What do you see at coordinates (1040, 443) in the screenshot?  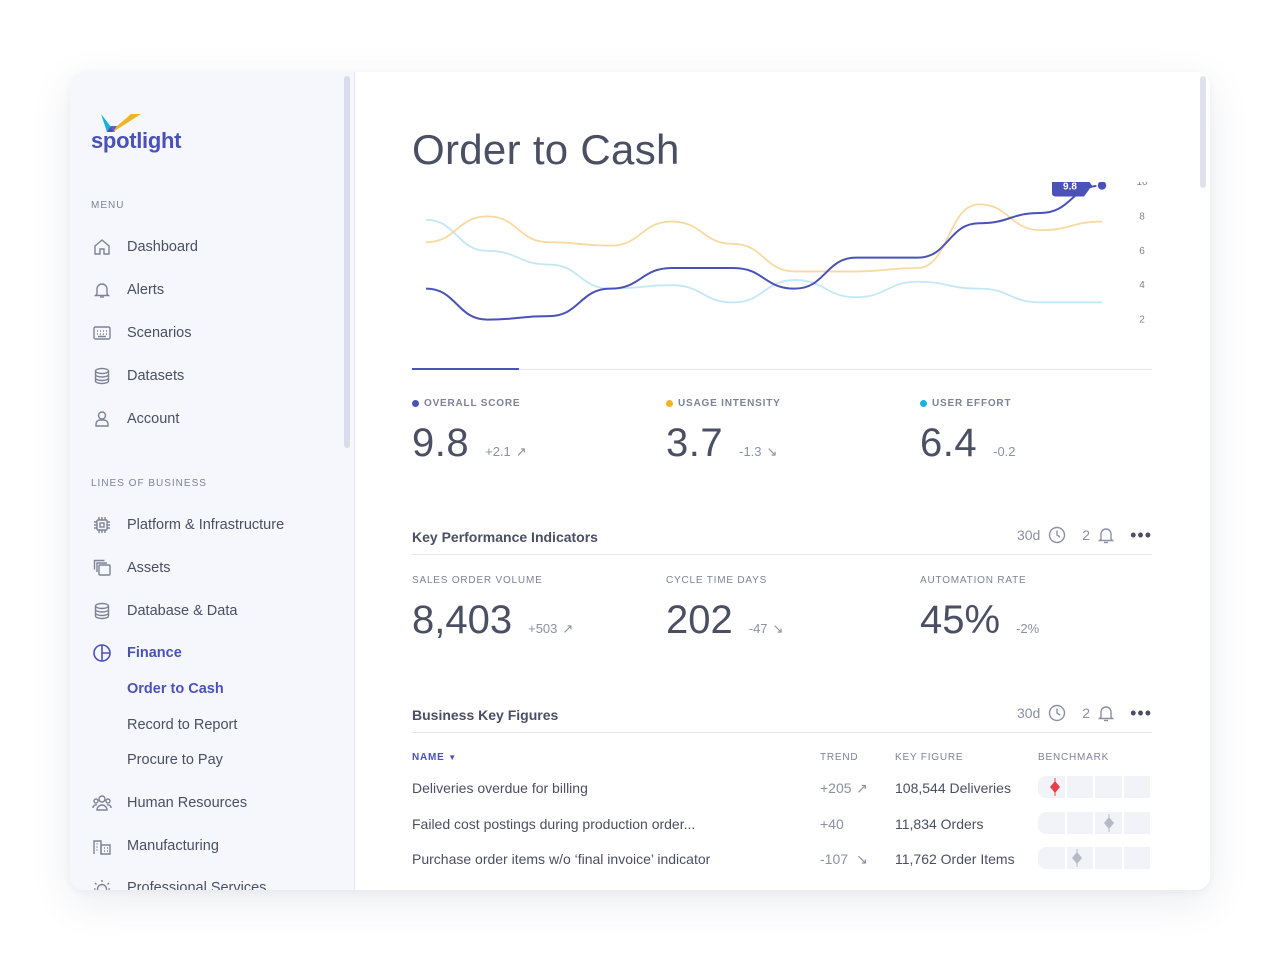 I see `metric-value-row: 6.4 -0.2` at bounding box center [1040, 443].